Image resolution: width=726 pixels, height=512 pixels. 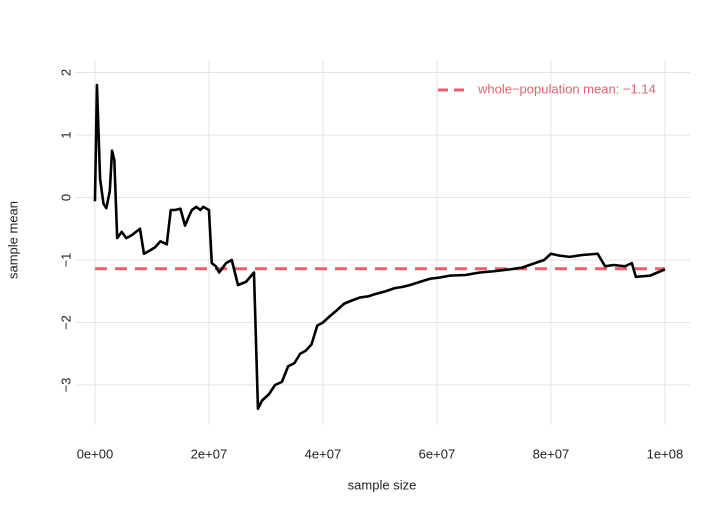 I want to click on y-tick-label: 1, so click(x=65, y=134).